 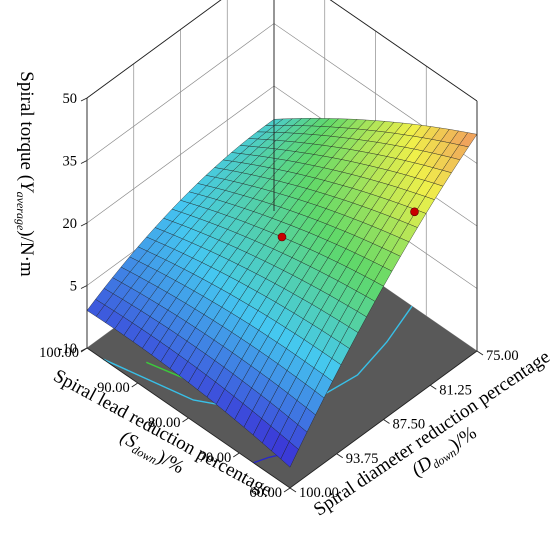 What do you see at coordinates (73, 287) in the screenshot?
I see `z-tick-label: 5` at bounding box center [73, 287].